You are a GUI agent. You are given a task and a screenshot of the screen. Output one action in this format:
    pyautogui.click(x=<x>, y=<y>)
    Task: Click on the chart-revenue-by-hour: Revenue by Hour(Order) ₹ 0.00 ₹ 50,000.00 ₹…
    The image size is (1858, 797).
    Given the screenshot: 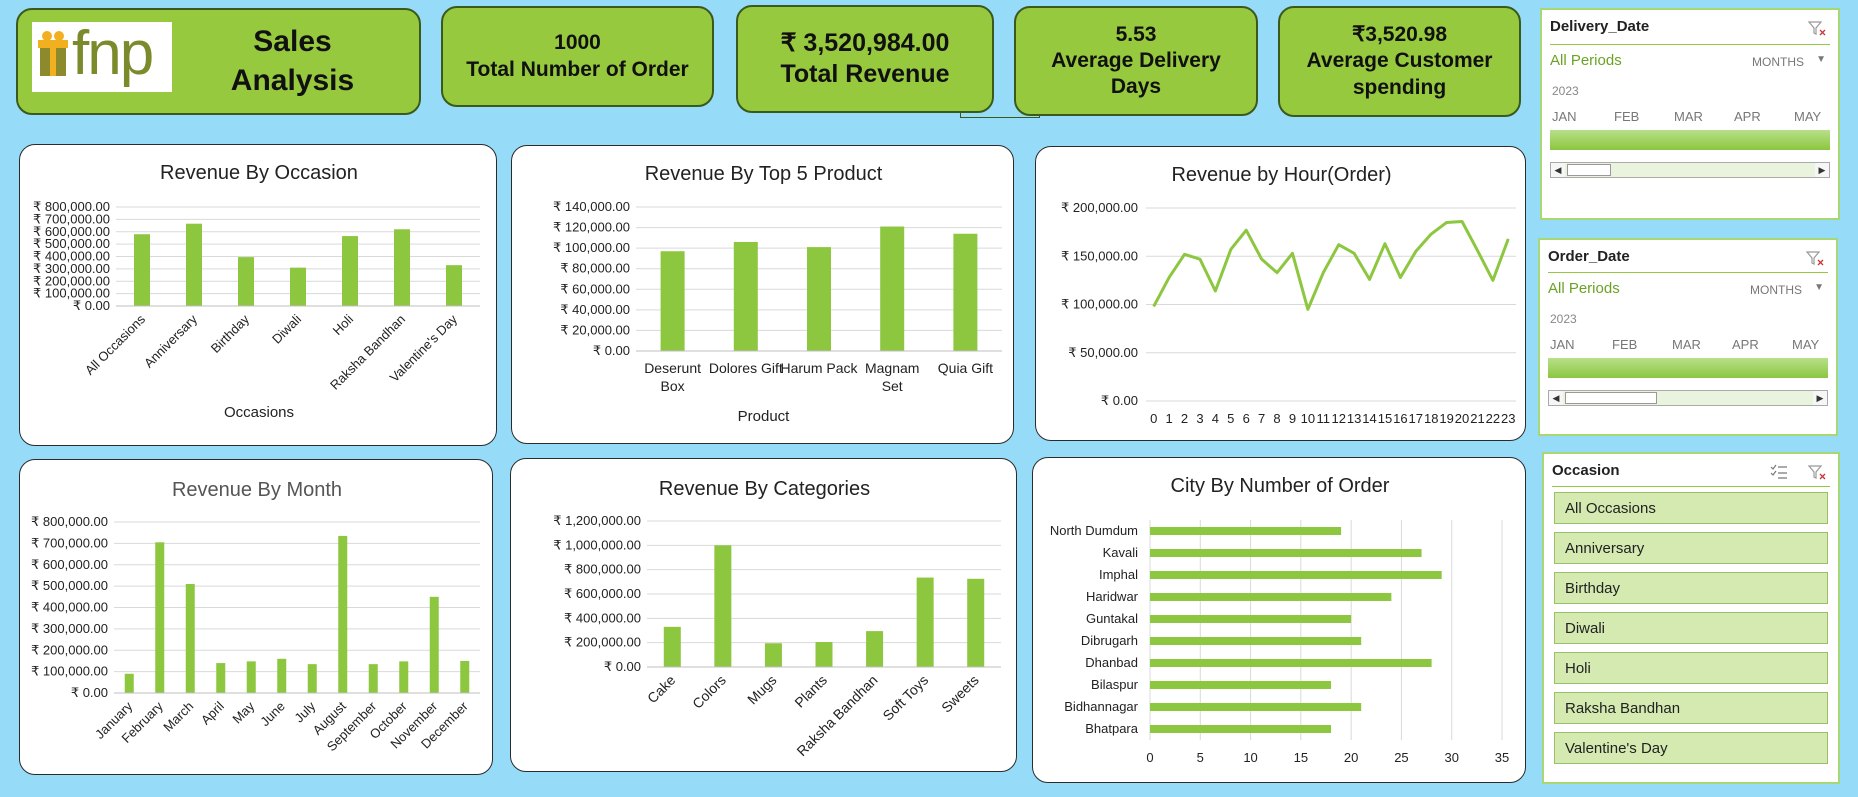 What is the action you would take?
    pyautogui.click(x=1288, y=295)
    